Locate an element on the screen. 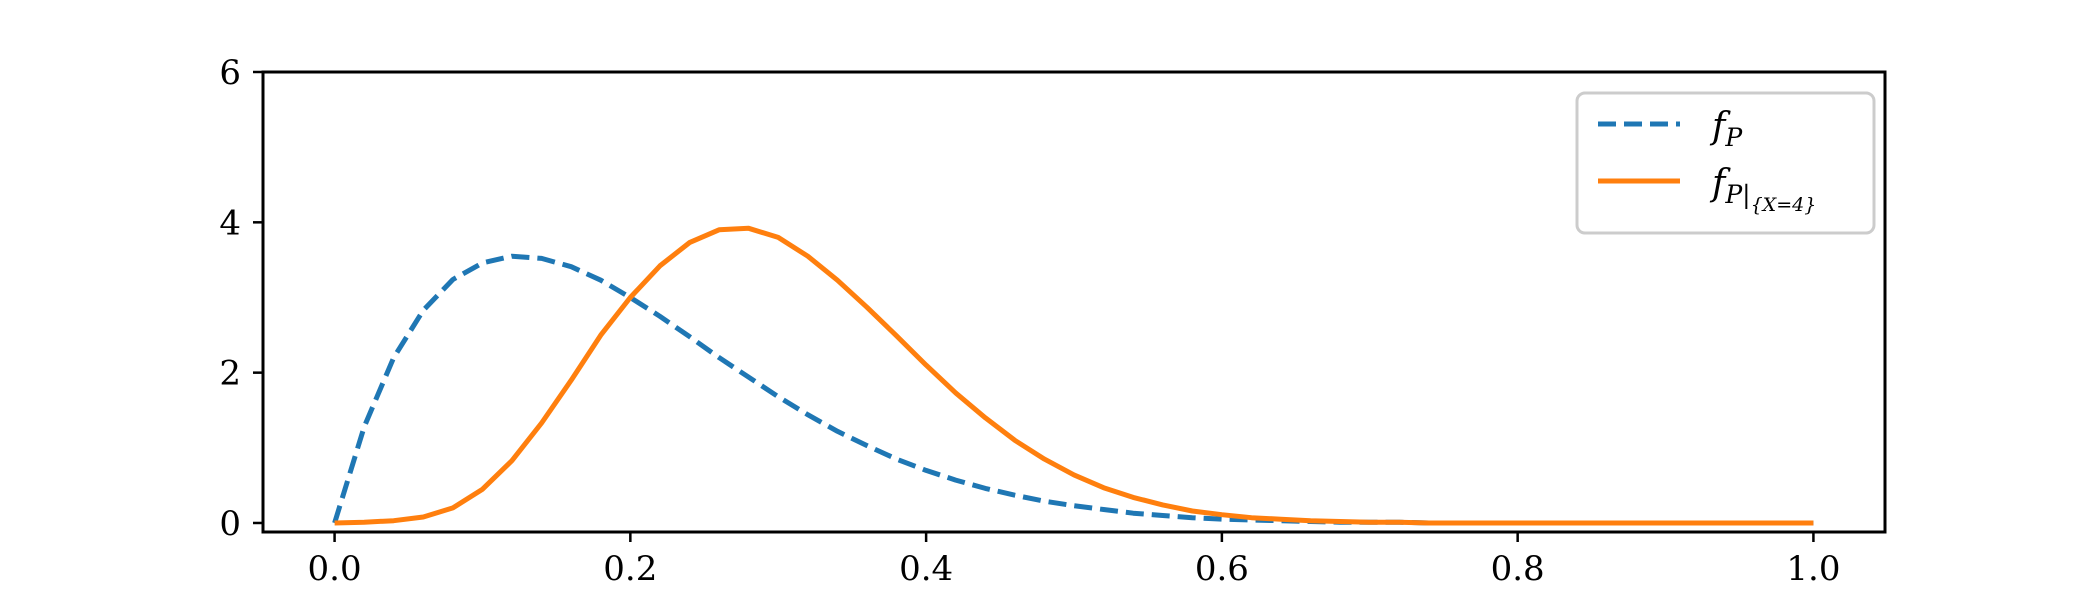 This screenshot has height=600, width=2100. x-tick-label: 0.4 is located at coordinates (926, 569).